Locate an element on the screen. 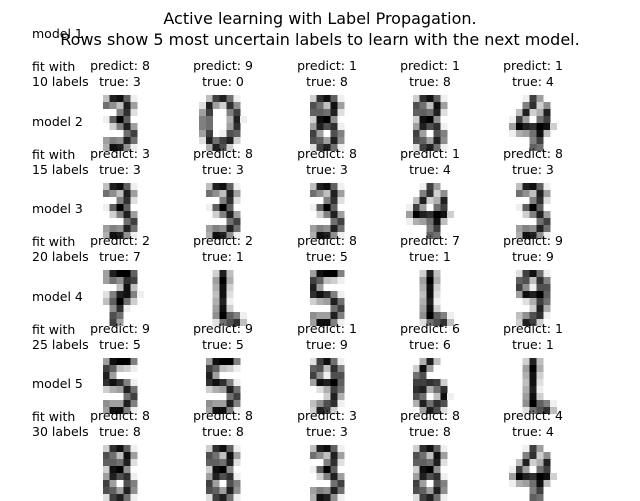 This screenshot has width=640, height=501. model-label: model 4 is located at coordinates (57, 296).